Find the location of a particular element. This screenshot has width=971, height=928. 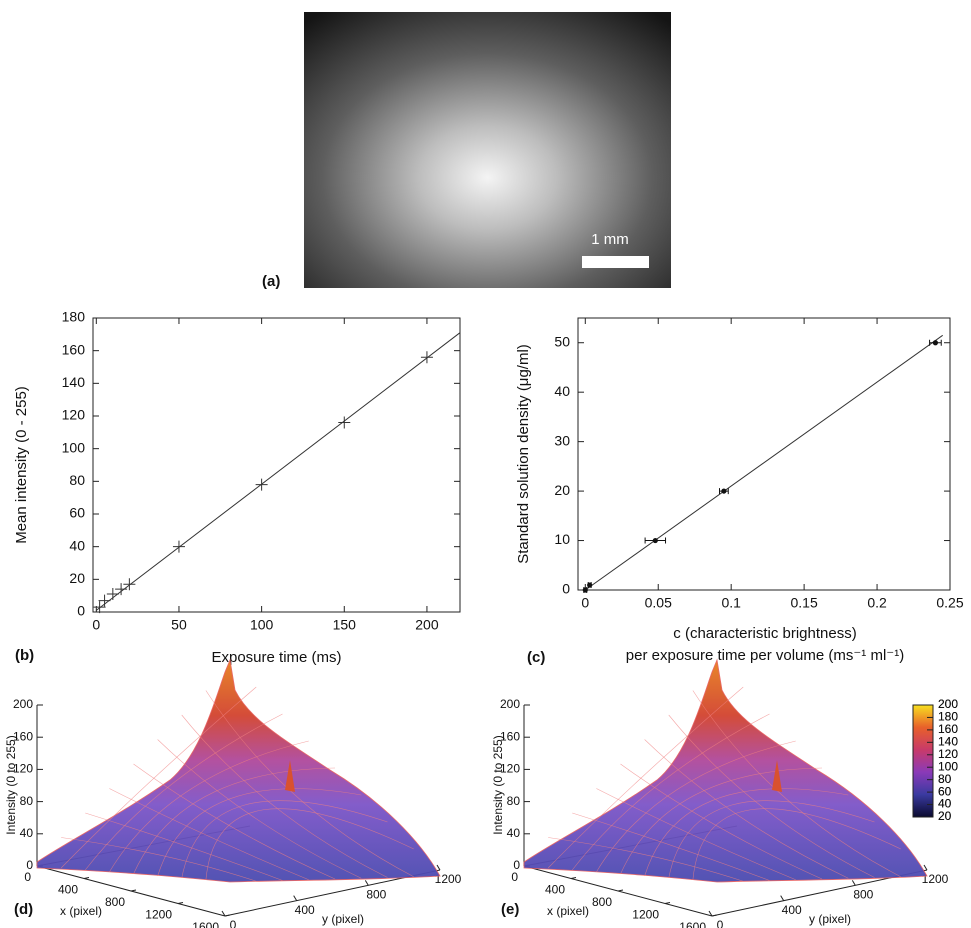

y-tick-label: 30 is located at coordinates (562, 440).